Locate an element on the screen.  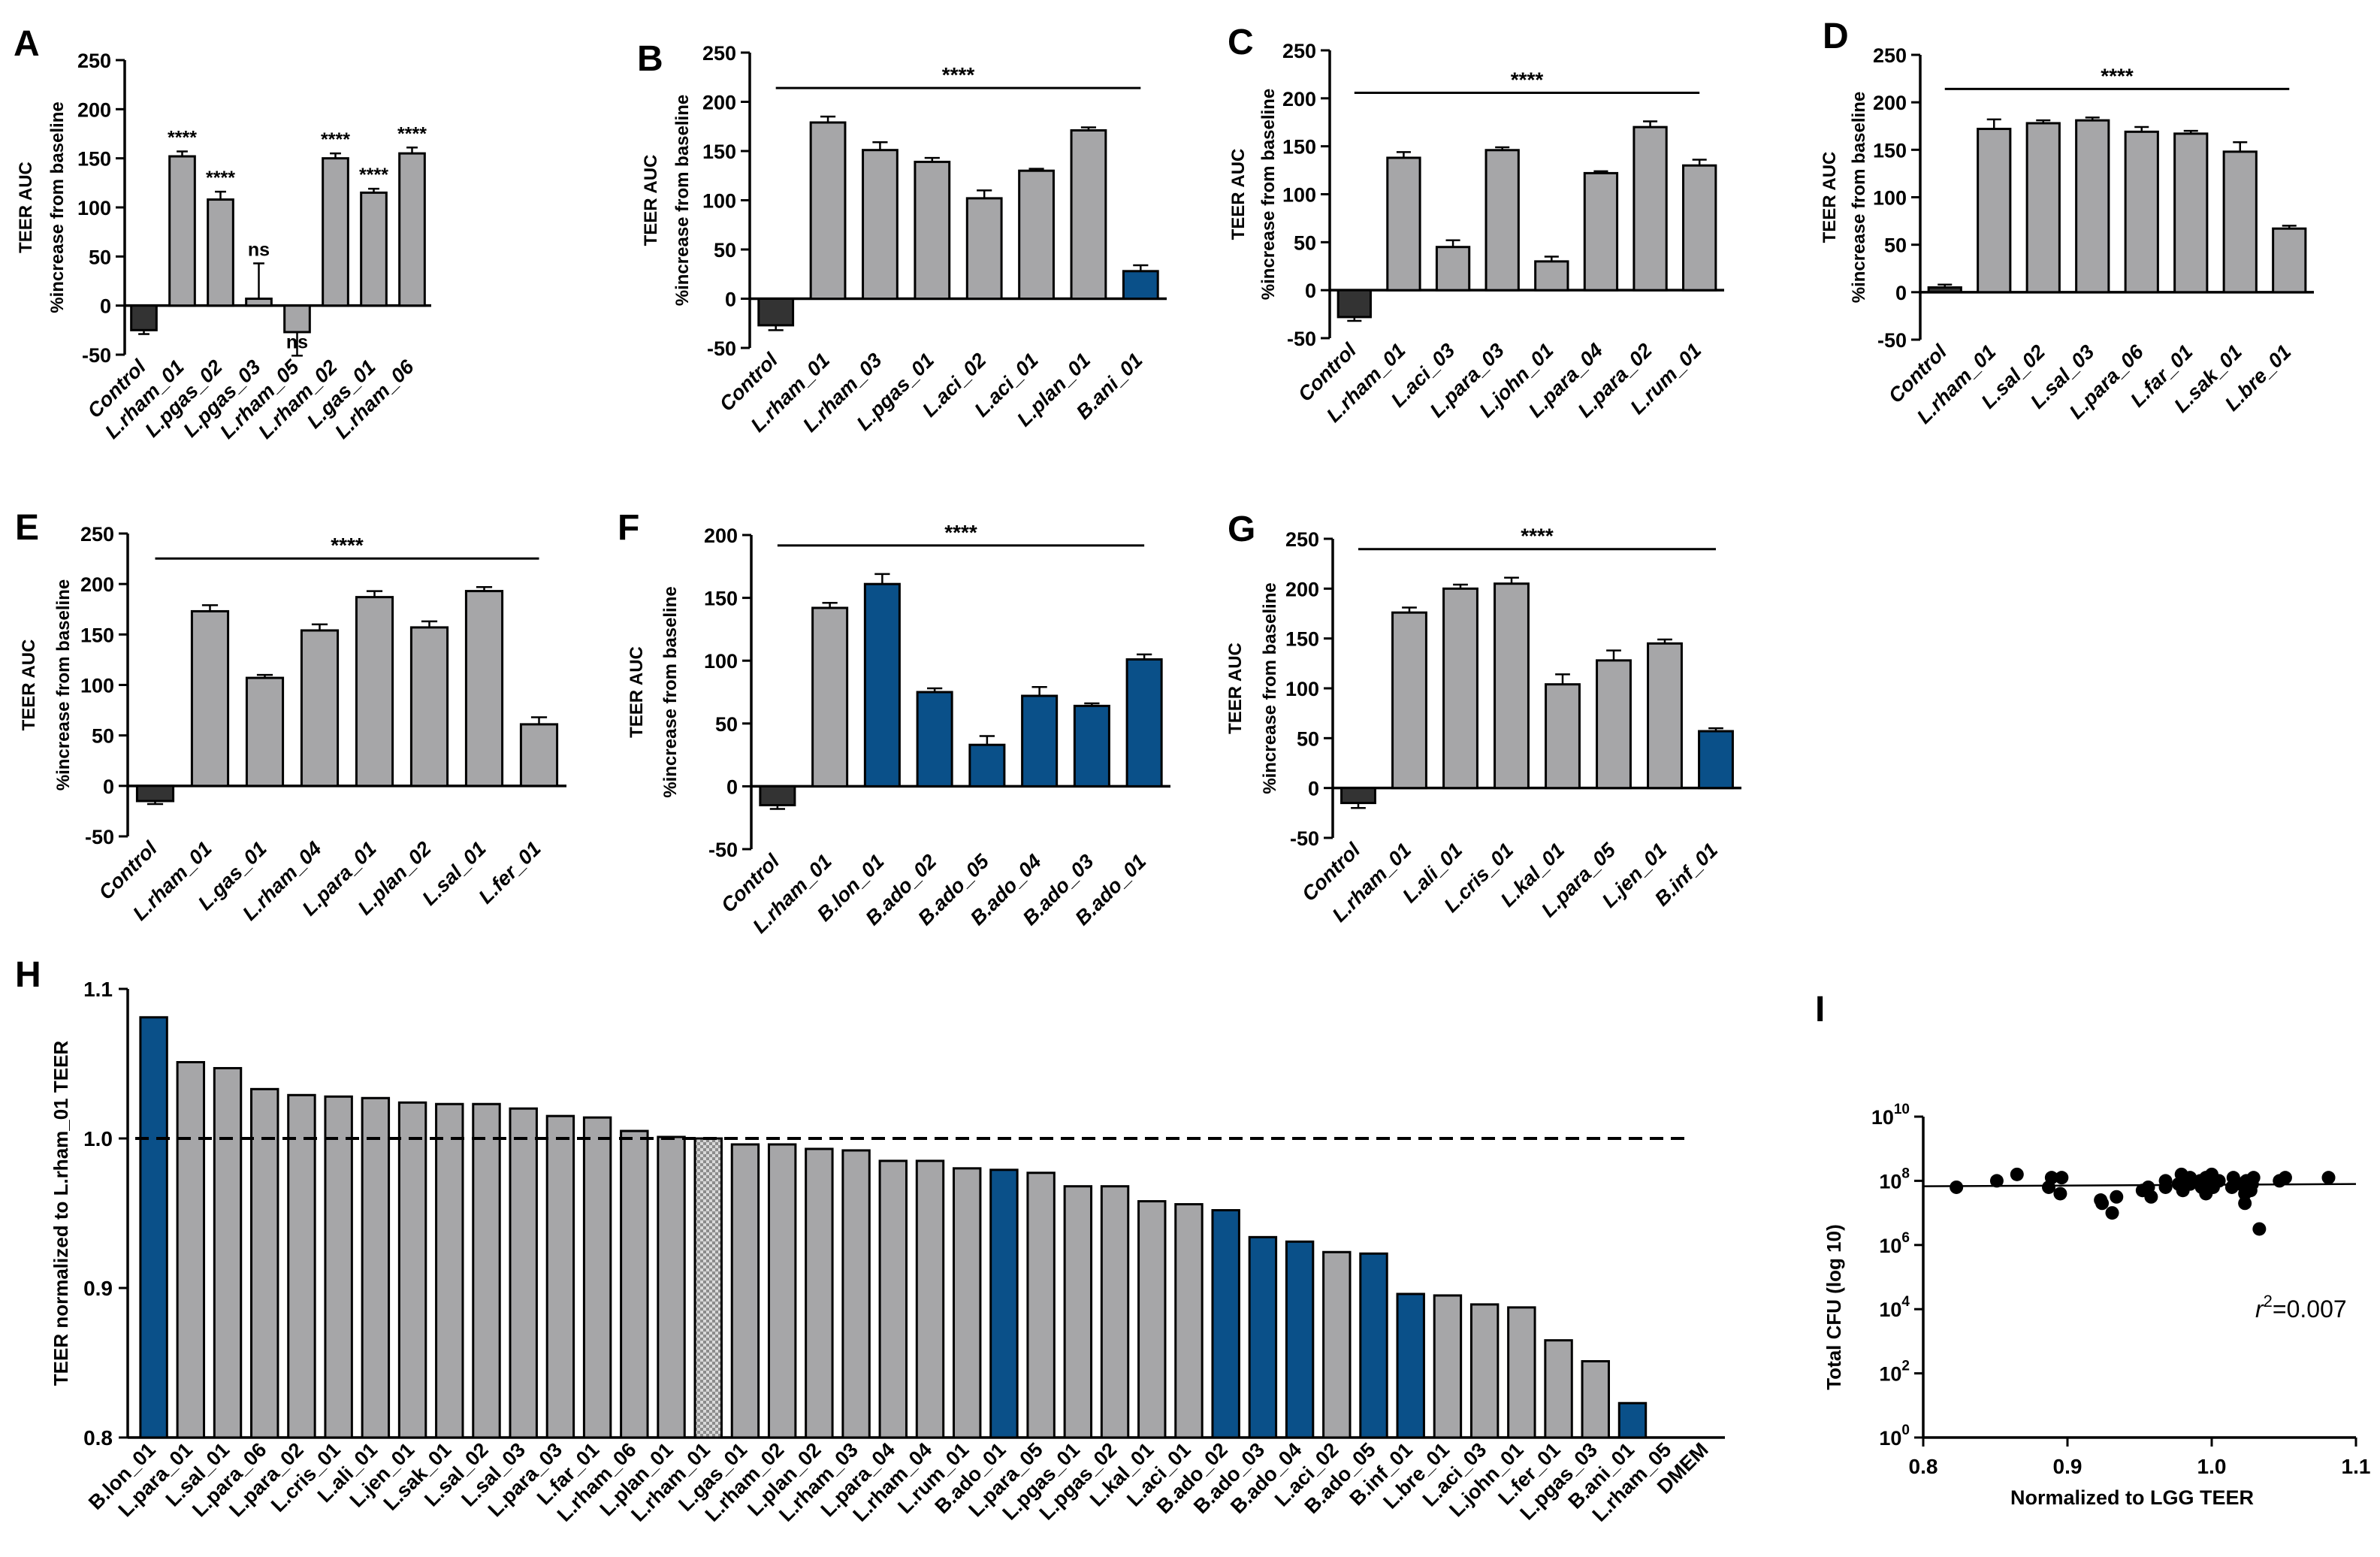
x-tick-label: 0.8 is located at coordinates (1923, 1467).